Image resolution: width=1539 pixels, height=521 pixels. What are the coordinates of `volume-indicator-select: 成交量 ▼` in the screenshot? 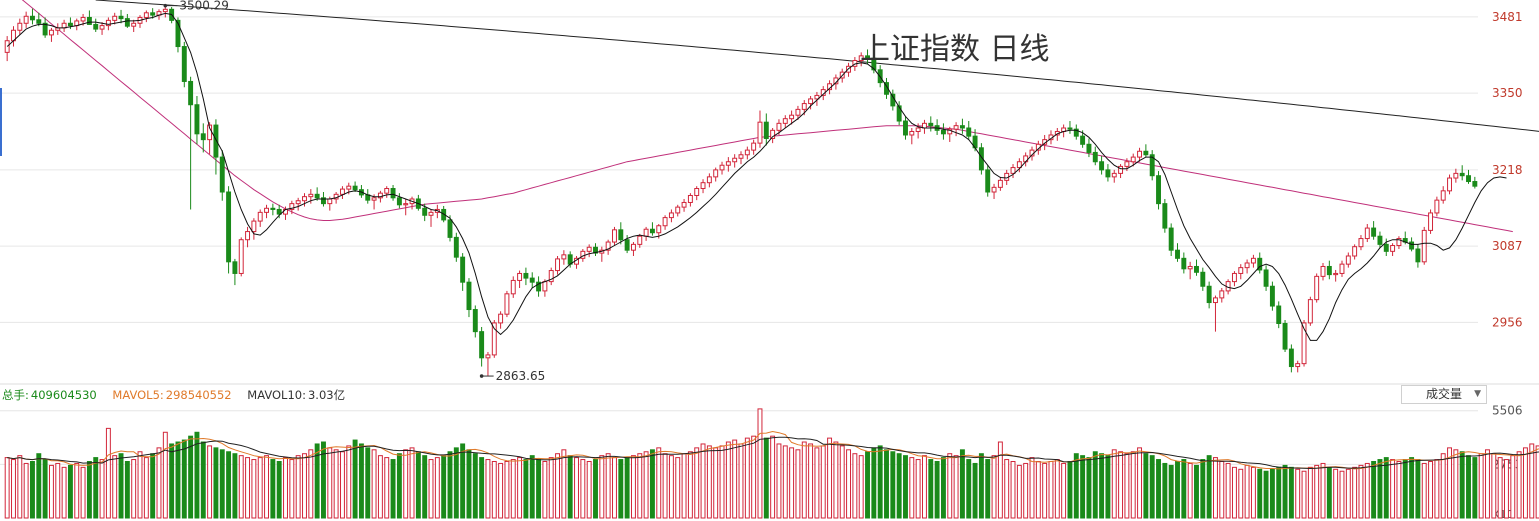 It's located at (1444, 394).